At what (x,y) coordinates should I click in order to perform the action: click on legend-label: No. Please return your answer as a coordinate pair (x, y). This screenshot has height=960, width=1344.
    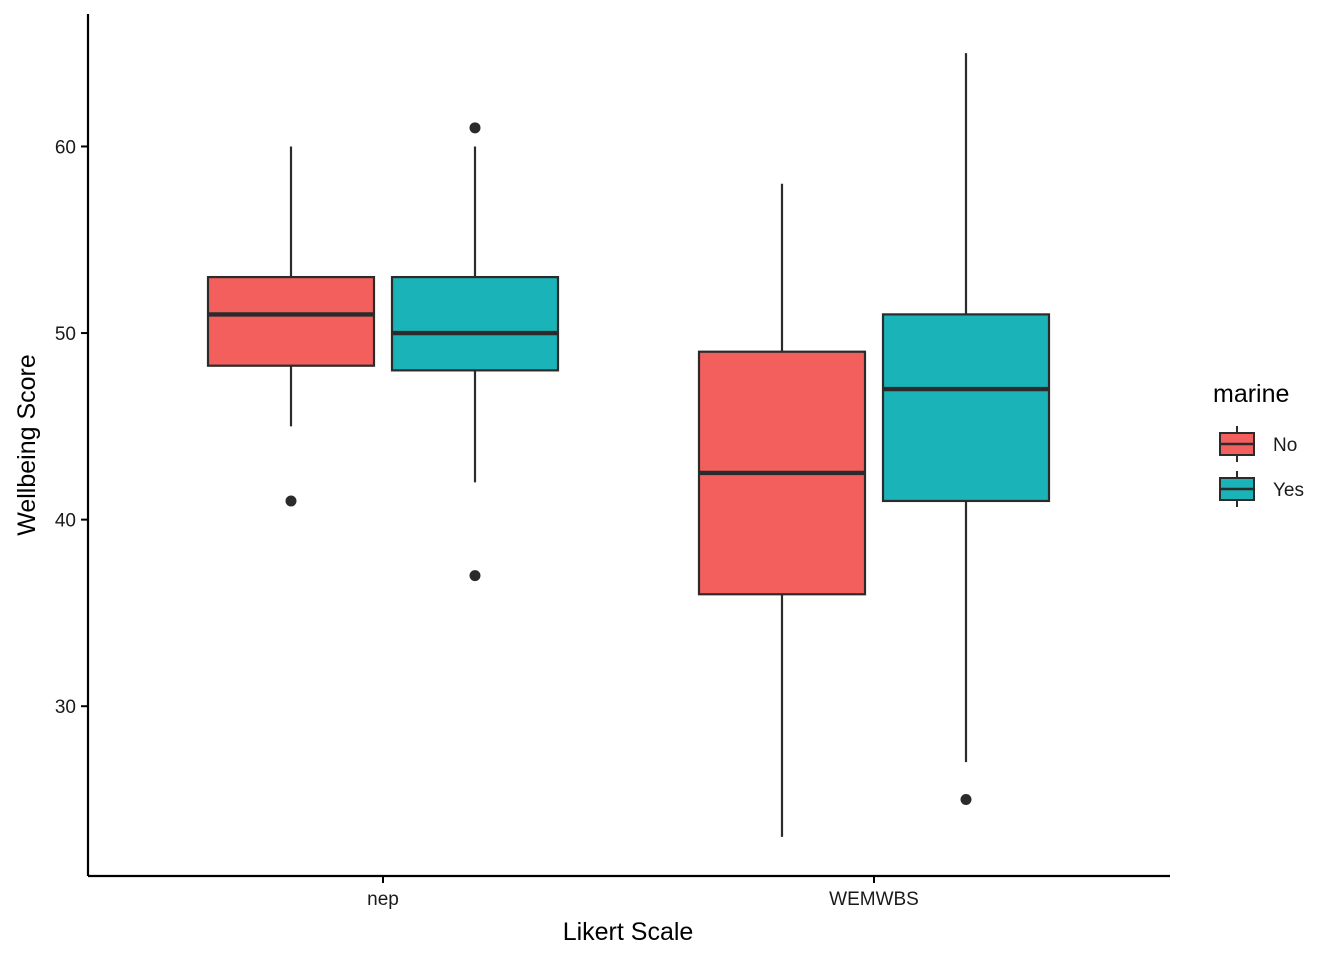
    Looking at the image, I should click on (1285, 445).